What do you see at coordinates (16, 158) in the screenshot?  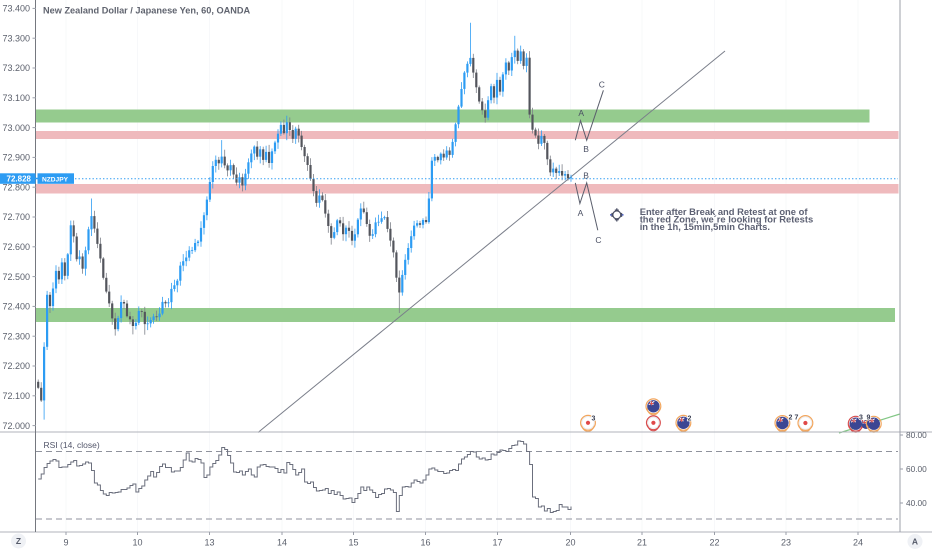 I see `svg-text: 72.900` at bounding box center [16, 158].